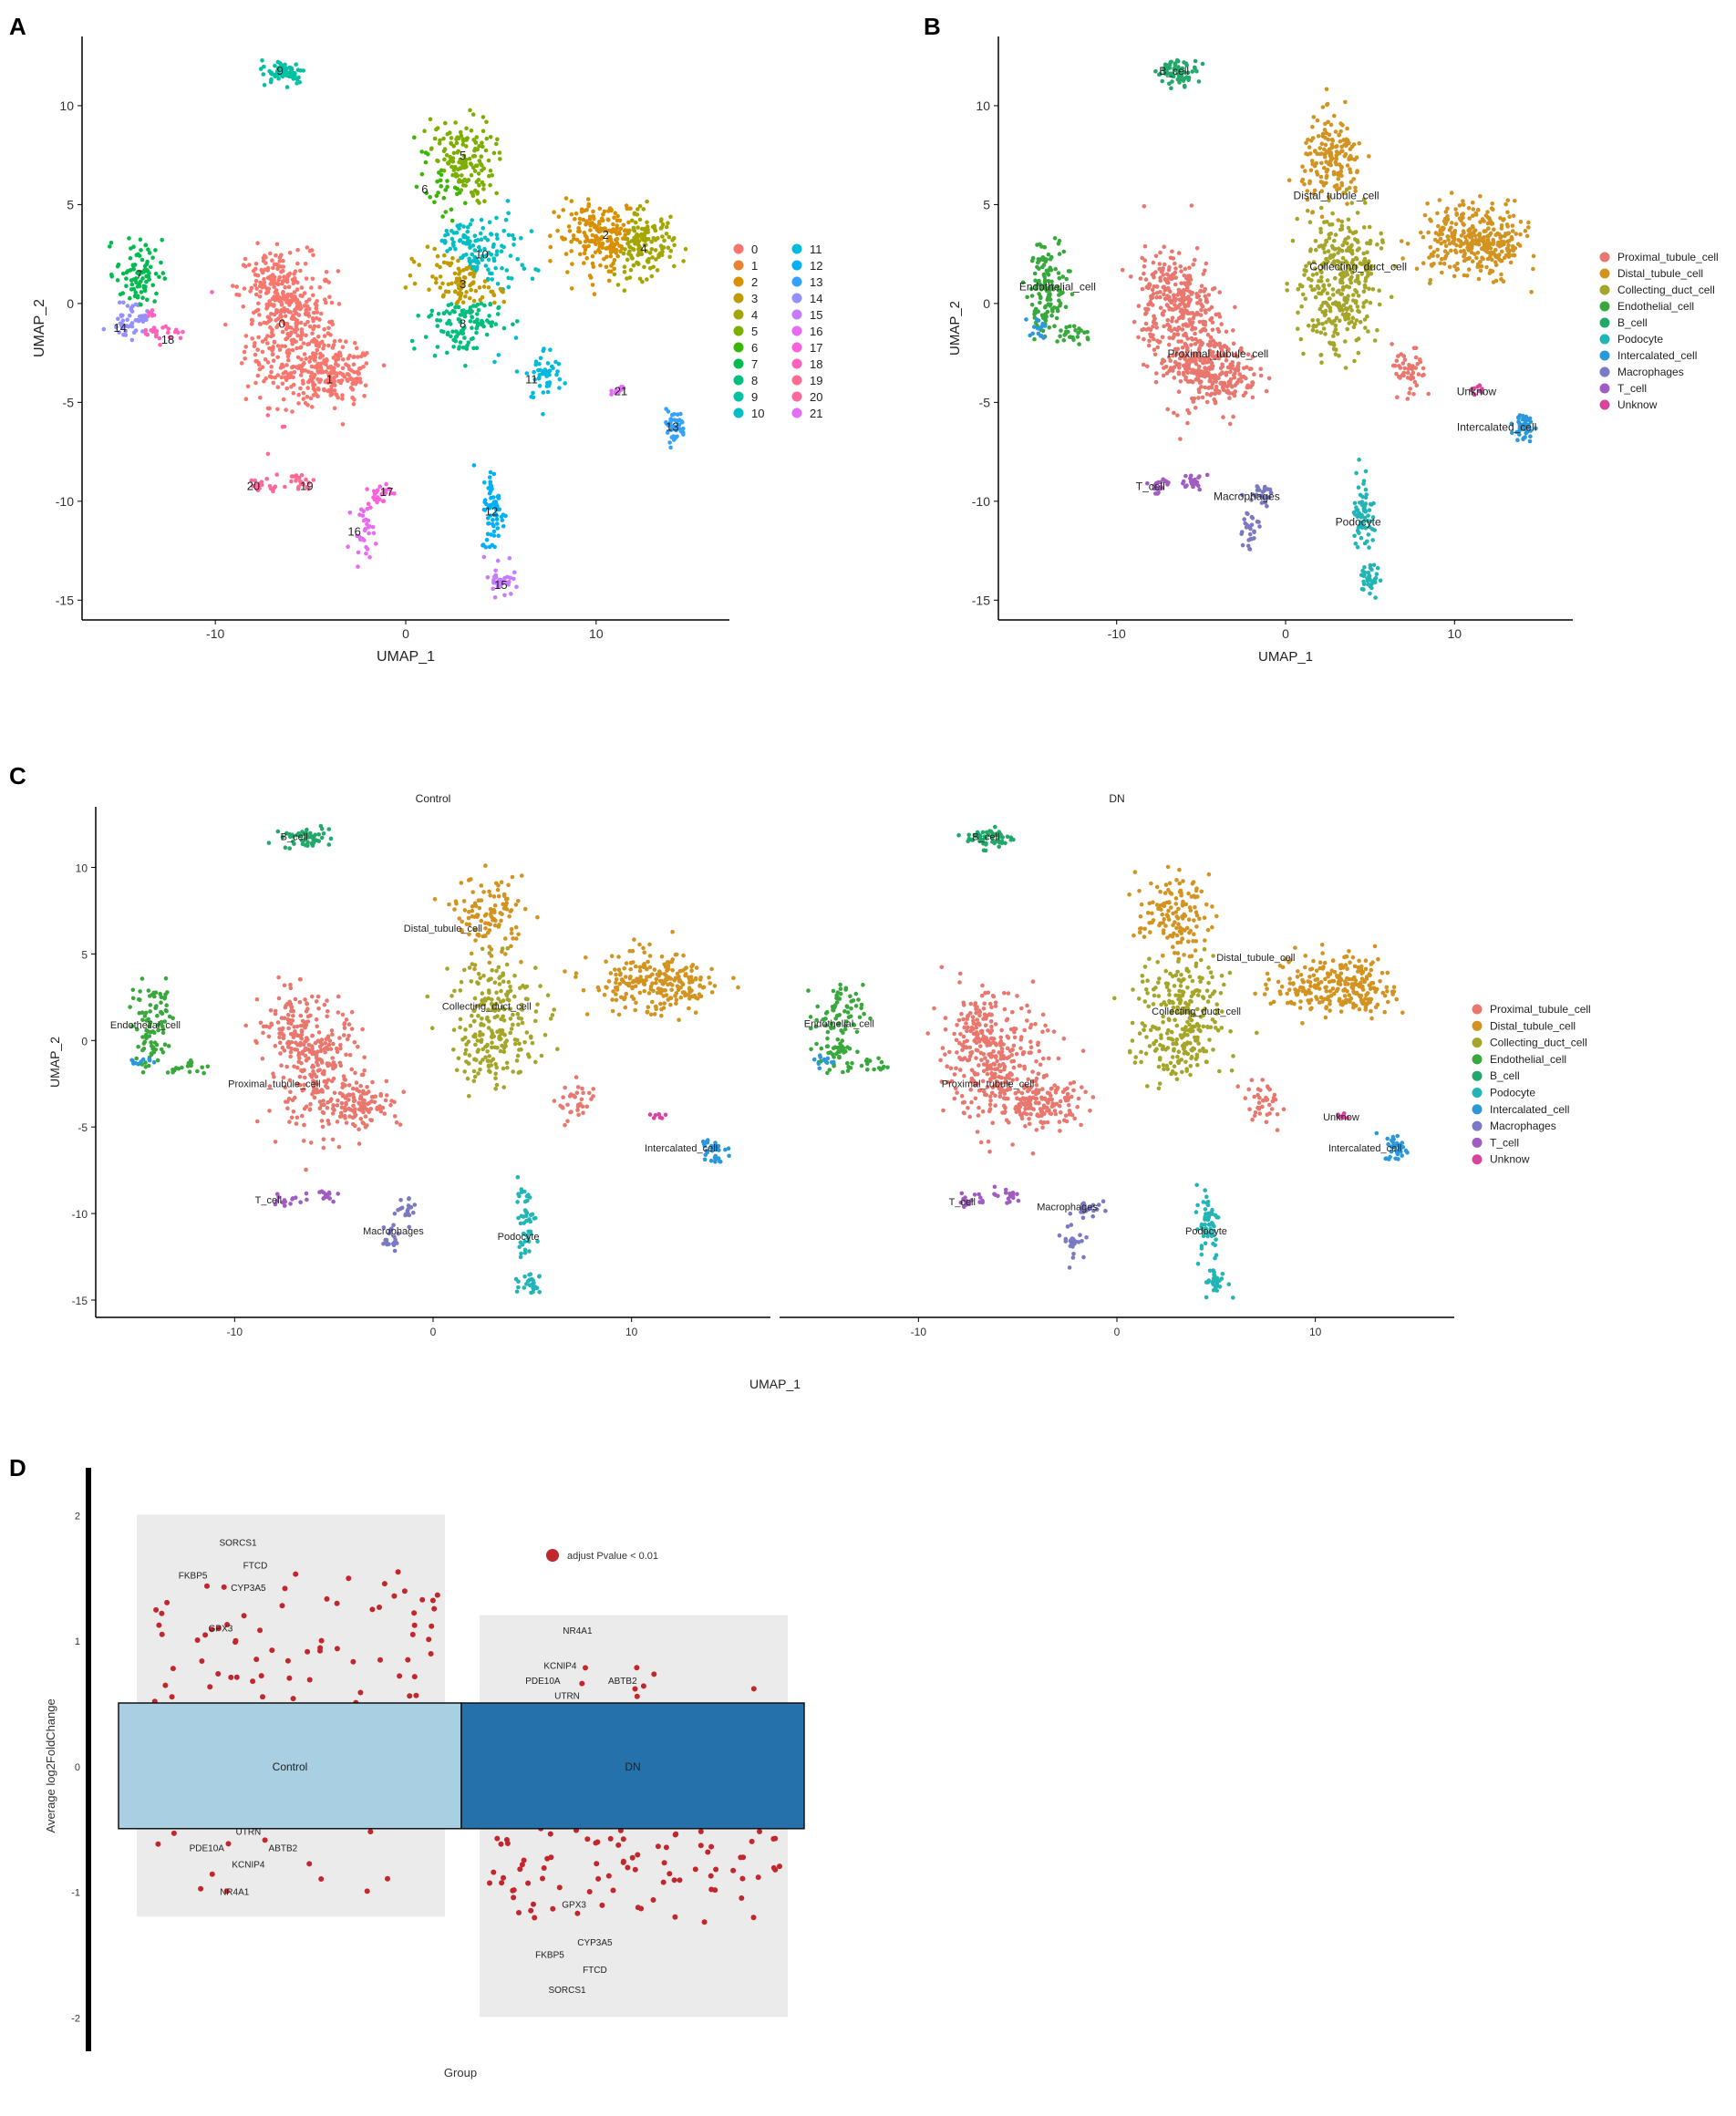  Describe the element at coordinates (986, 304) in the screenshot. I see `y-tick-label: 0` at that location.